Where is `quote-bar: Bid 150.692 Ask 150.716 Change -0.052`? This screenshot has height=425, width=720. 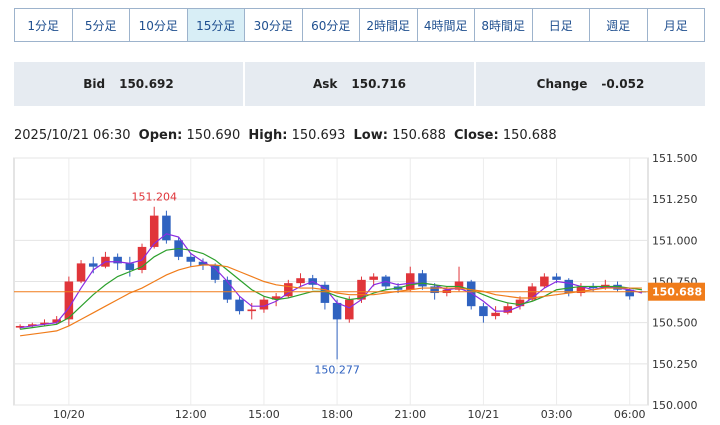 quote-bar: Bid 150.692 Ask 150.716 Change -0.052 is located at coordinates (359, 84).